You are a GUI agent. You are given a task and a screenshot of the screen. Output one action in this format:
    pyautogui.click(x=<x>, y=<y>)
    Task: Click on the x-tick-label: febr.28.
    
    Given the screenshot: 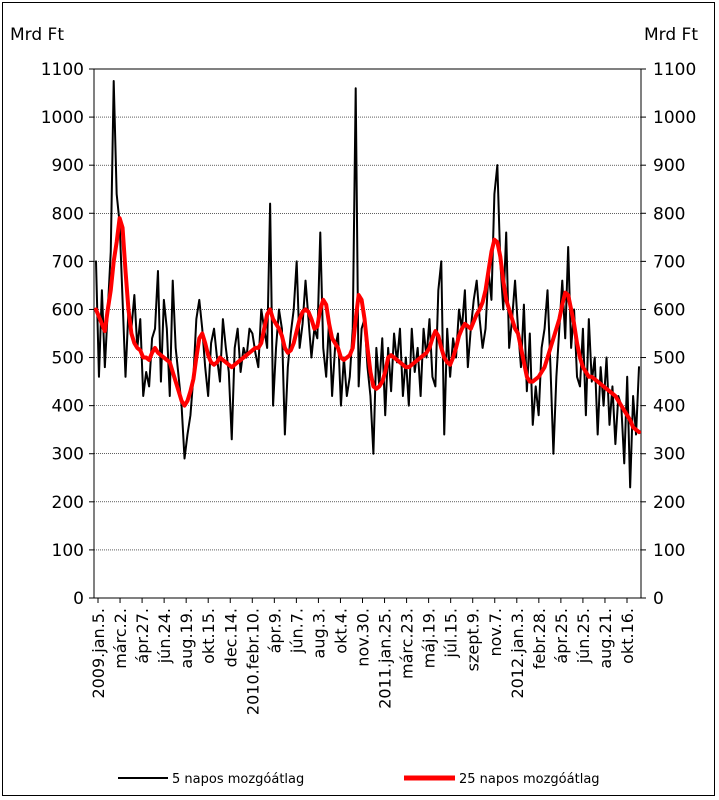 What is the action you would take?
    pyautogui.click(x=539, y=638)
    